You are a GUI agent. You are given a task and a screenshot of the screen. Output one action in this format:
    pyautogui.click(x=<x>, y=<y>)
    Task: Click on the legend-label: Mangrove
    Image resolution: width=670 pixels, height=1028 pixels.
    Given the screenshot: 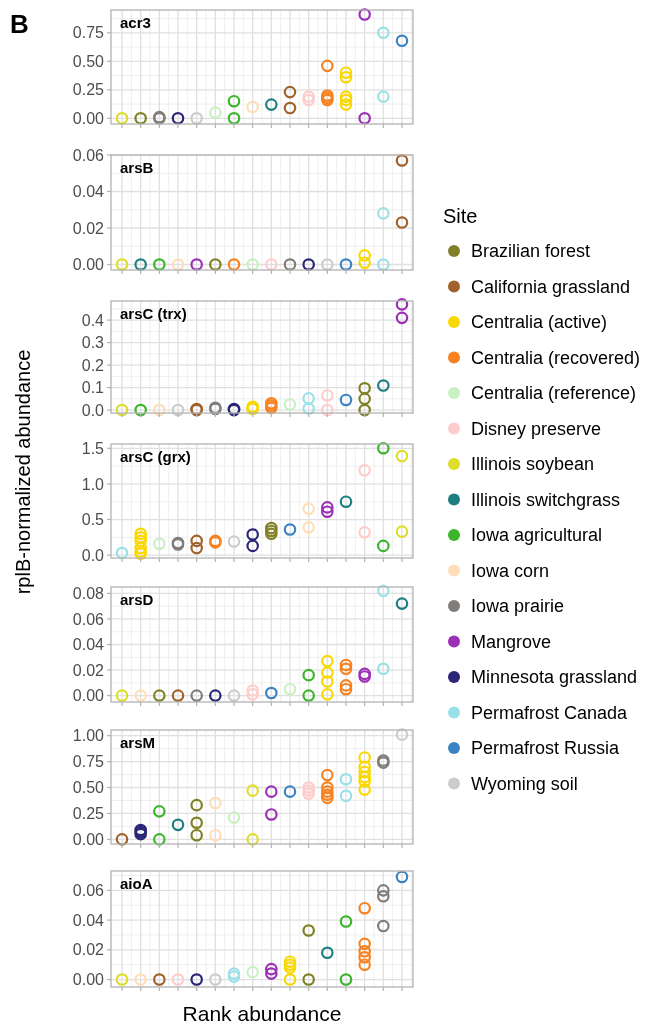 What is the action you would take?
    pyautogui.click(x=511, y=641)
    